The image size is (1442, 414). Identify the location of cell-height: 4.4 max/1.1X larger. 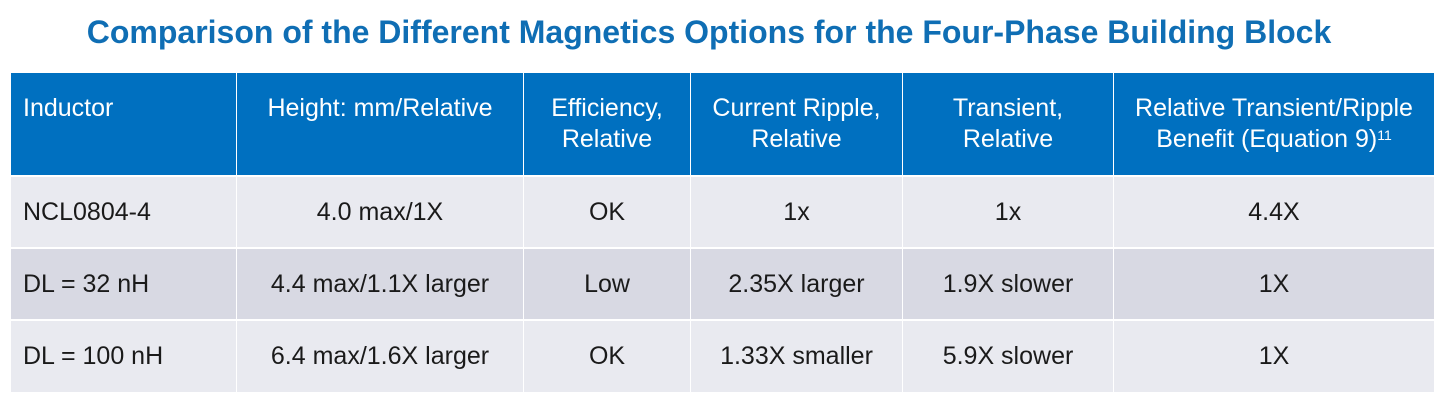
(380, 284).